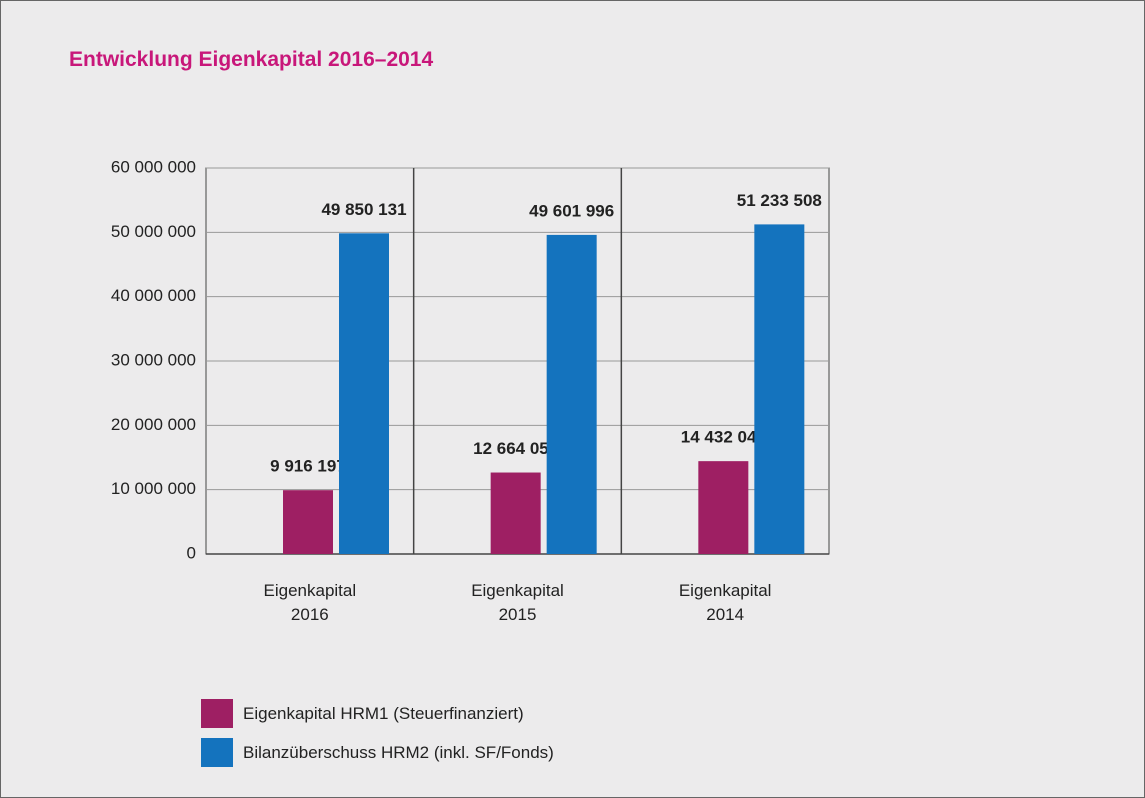  I want to click on chart-title: Entwicklung Eigenkapital 2016–2014, so click(251, 59).